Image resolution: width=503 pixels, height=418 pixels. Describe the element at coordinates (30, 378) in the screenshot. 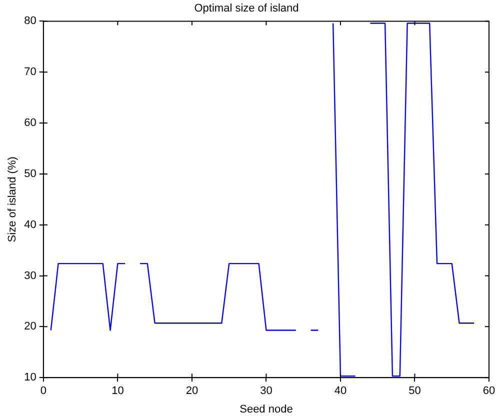

I see `y-tick-label: 10` at that location.